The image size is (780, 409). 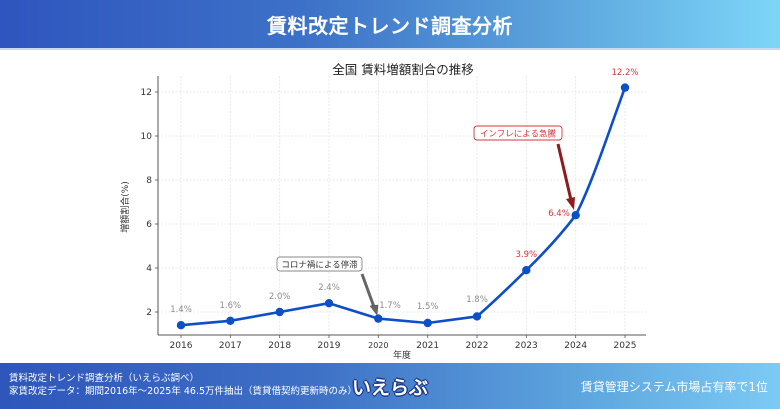 I want to click on x-ticks, so click(x=403, y=336).